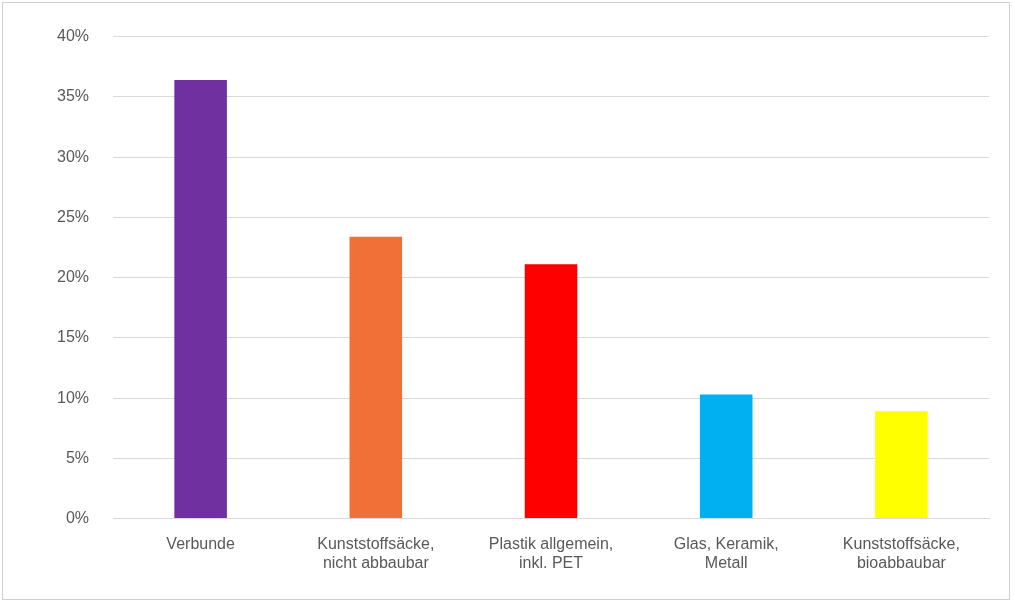  What do you see at coordinates (73, 36) in the screenshot?
I see `y-tick-label: 40%` at bounding box center [73, 36].